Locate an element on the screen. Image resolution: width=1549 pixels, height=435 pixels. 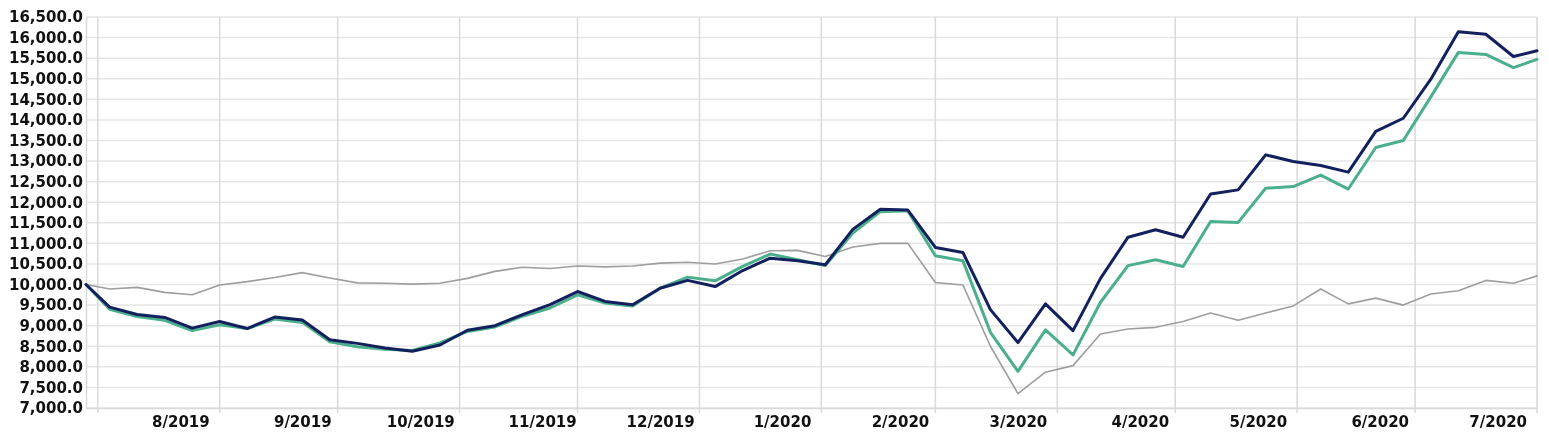
y-tick-label: 9,000.0 is located at coordinates (51, 325).